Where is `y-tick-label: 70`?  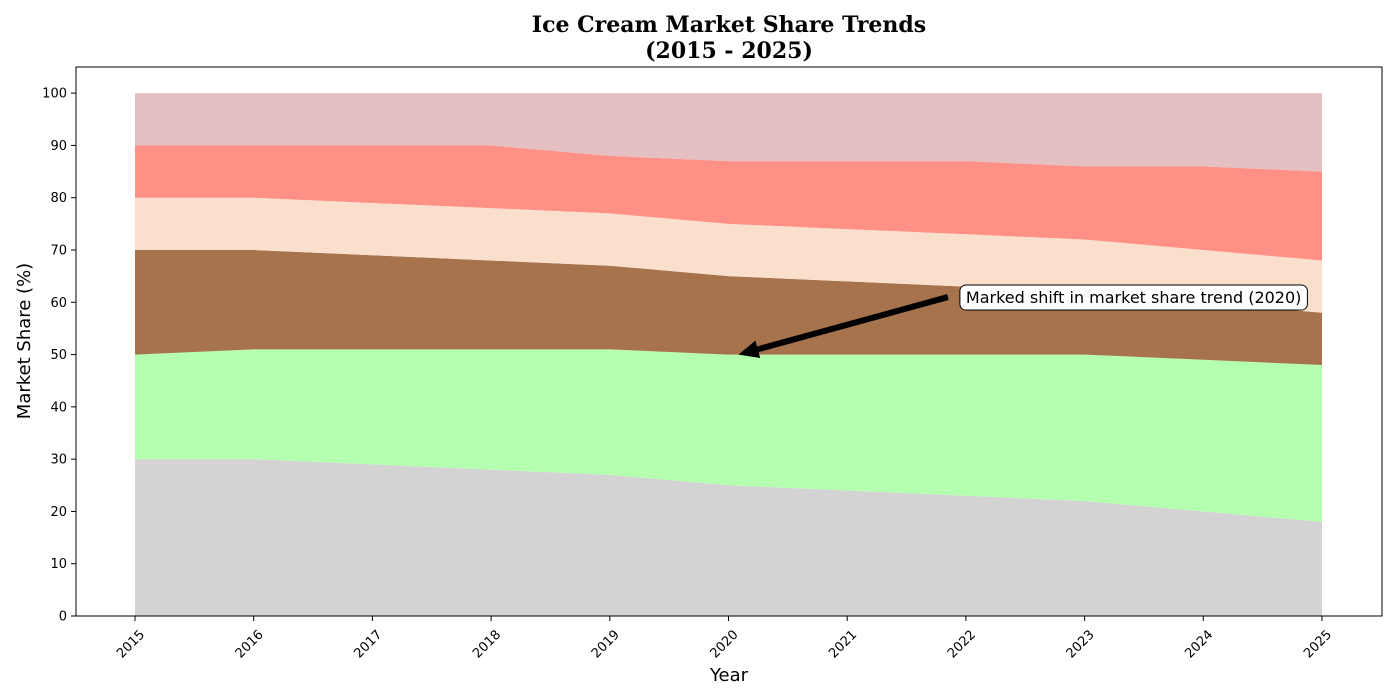 y-tick-label: 70 is located at coordinates (58, 251).